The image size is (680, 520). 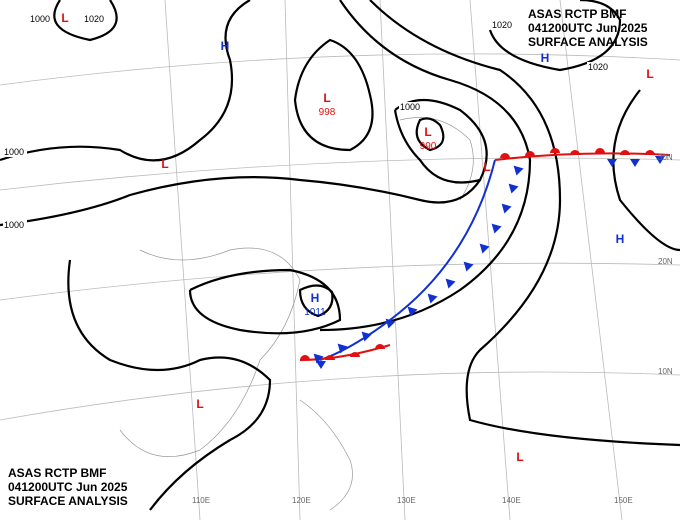 What do you see at coordinates (201, 500) in the screenshot?
I see `grid-label: 110E` at bounding box center [201, 500].